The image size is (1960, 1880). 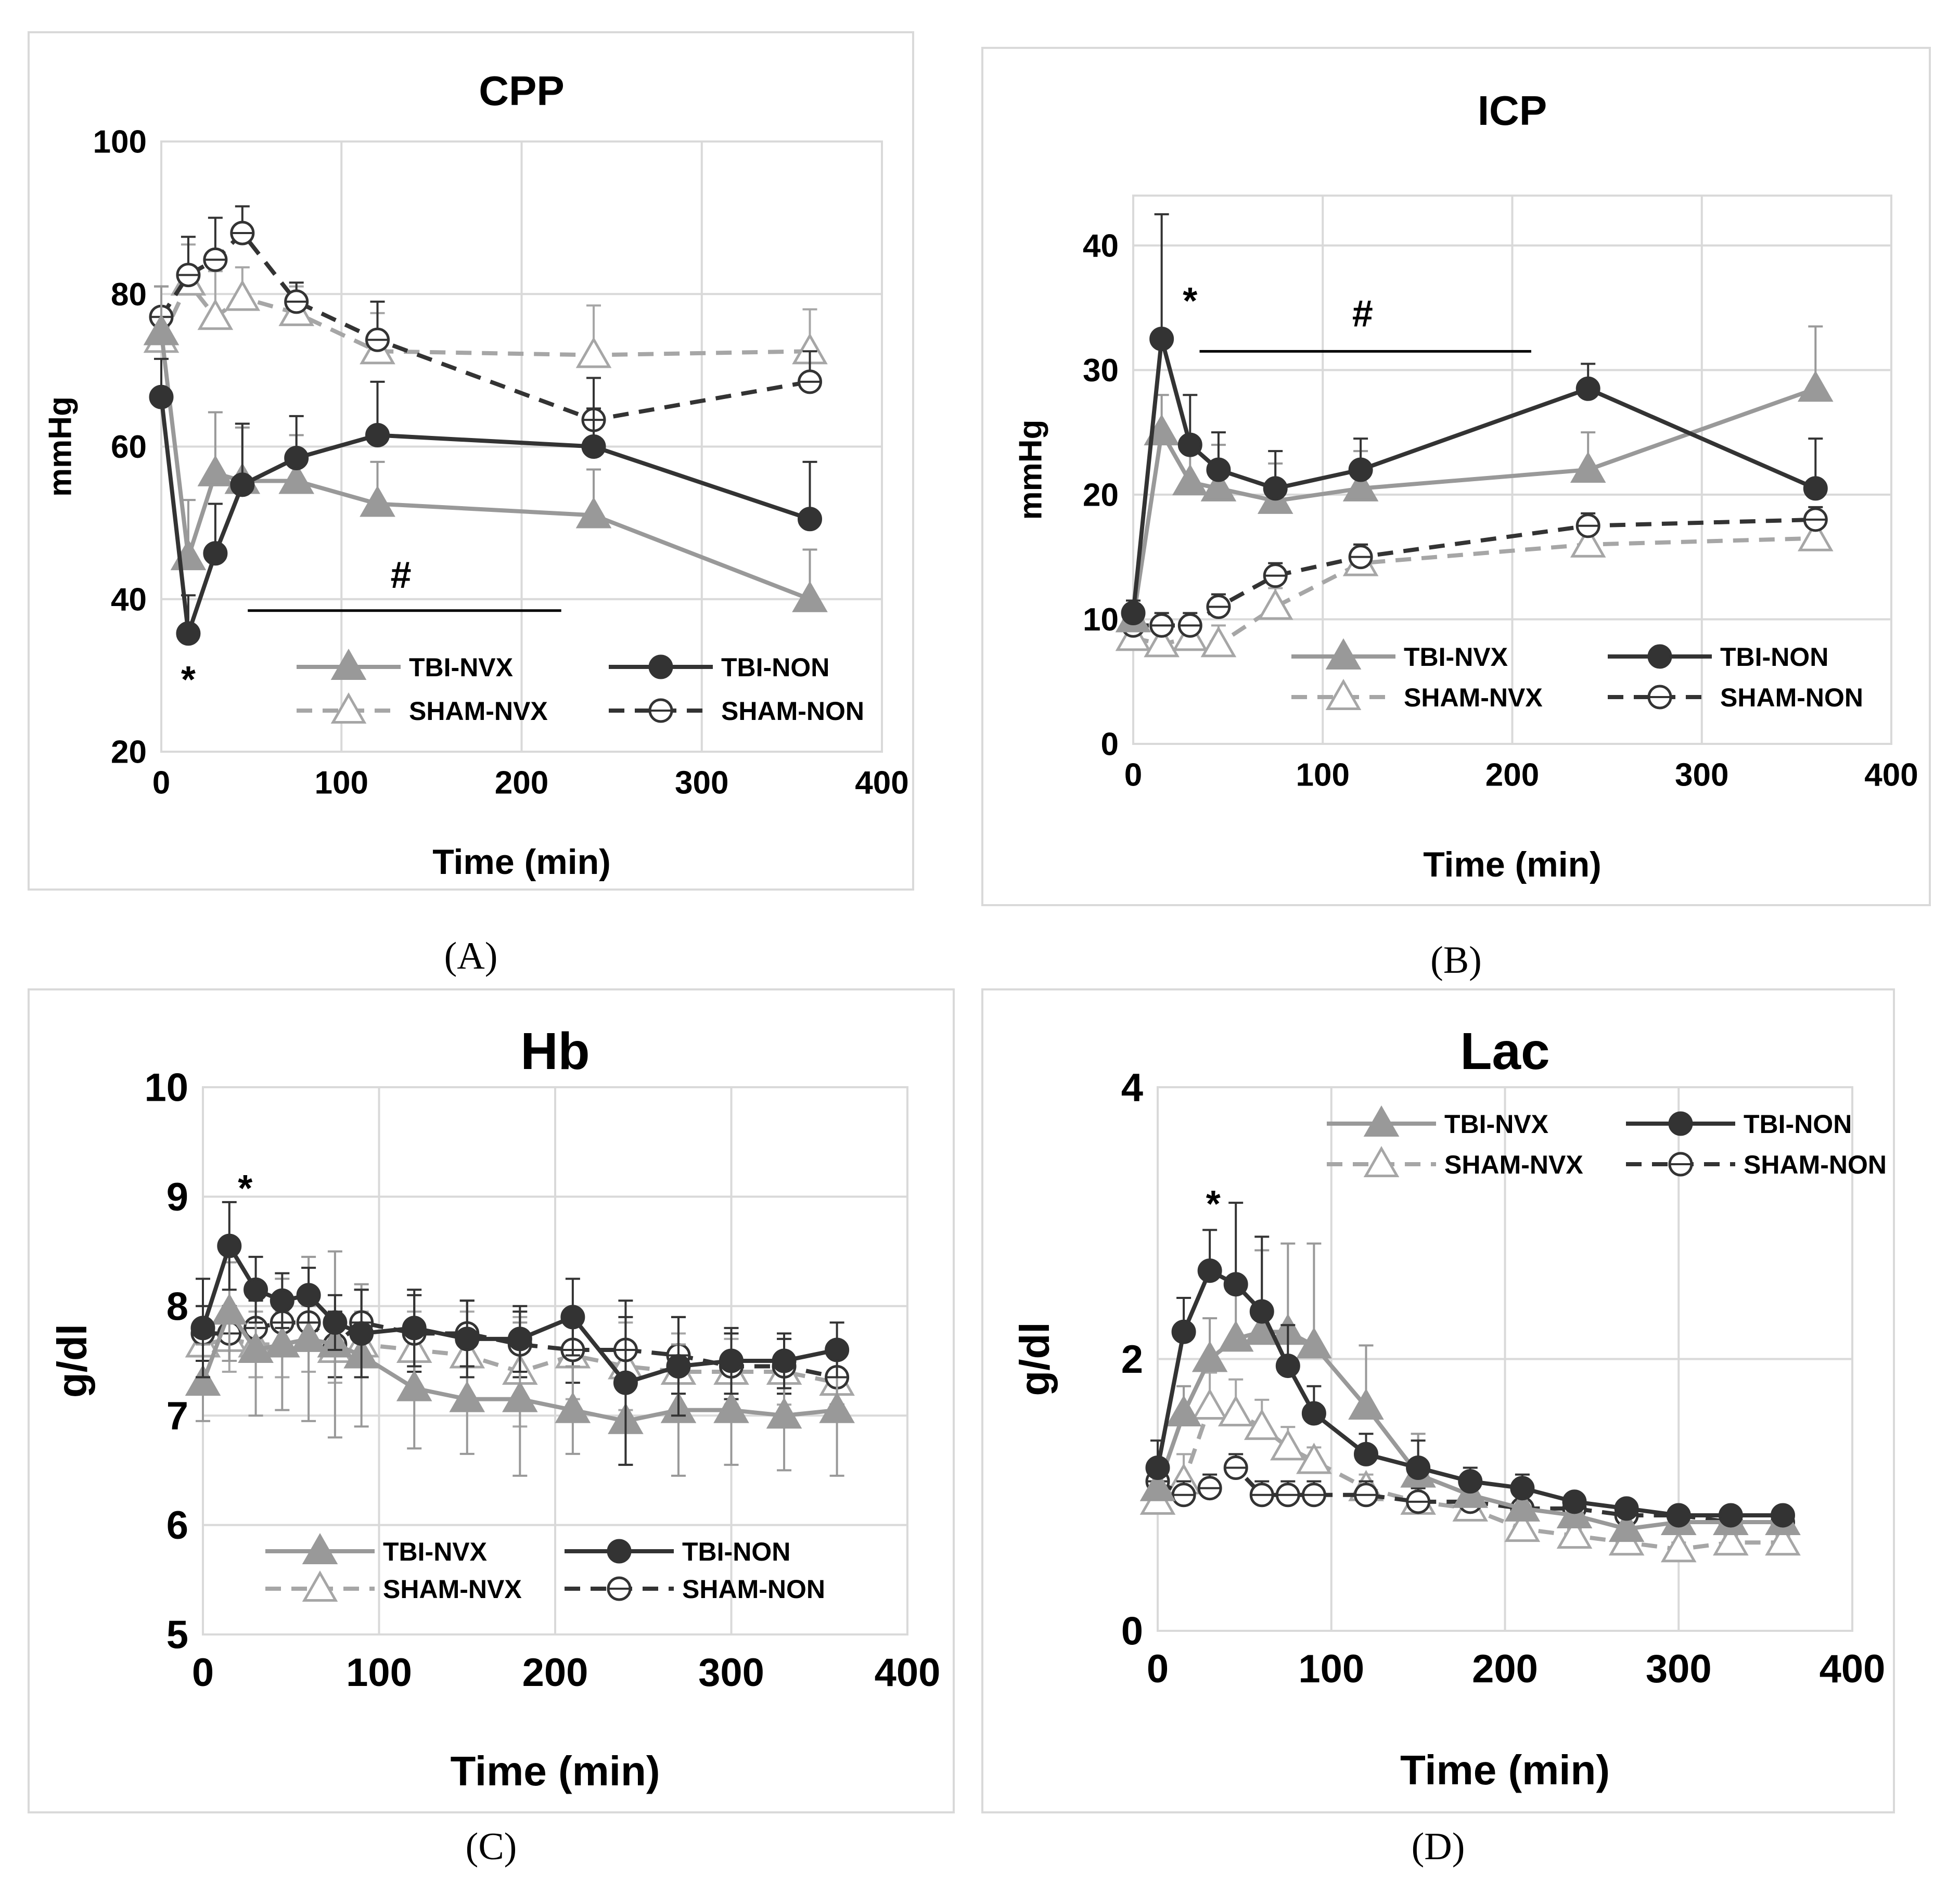 What do you see at coordinates (177, 1306) in the screenshot?
I see `y-tick-label: 8` at bounding box center [177, 1306].